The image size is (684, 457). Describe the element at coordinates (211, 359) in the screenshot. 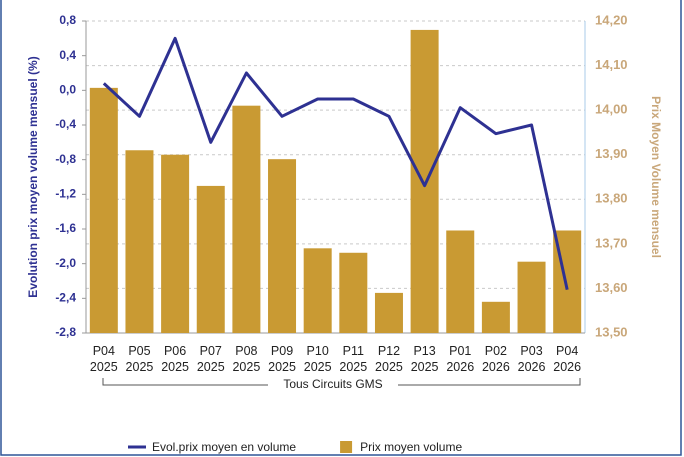

I see `x-tick-label: P07 2025` at that location.